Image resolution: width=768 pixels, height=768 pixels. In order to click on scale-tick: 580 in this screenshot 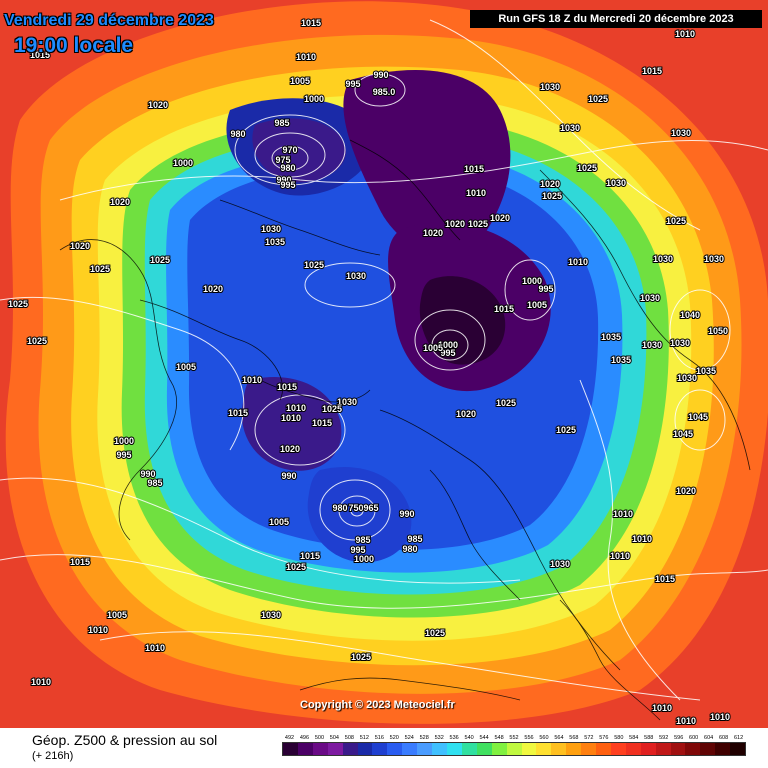, I will do `click(619, 738)`.